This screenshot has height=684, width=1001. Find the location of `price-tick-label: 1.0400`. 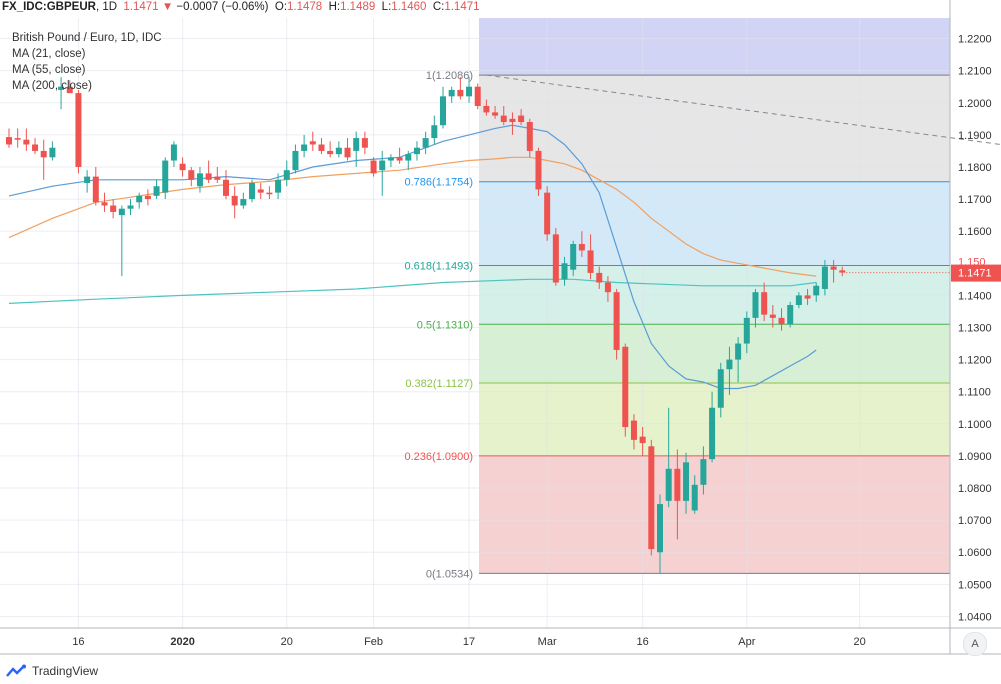

price-tick-label: 1.0400 is located at coordinates (975, 617).